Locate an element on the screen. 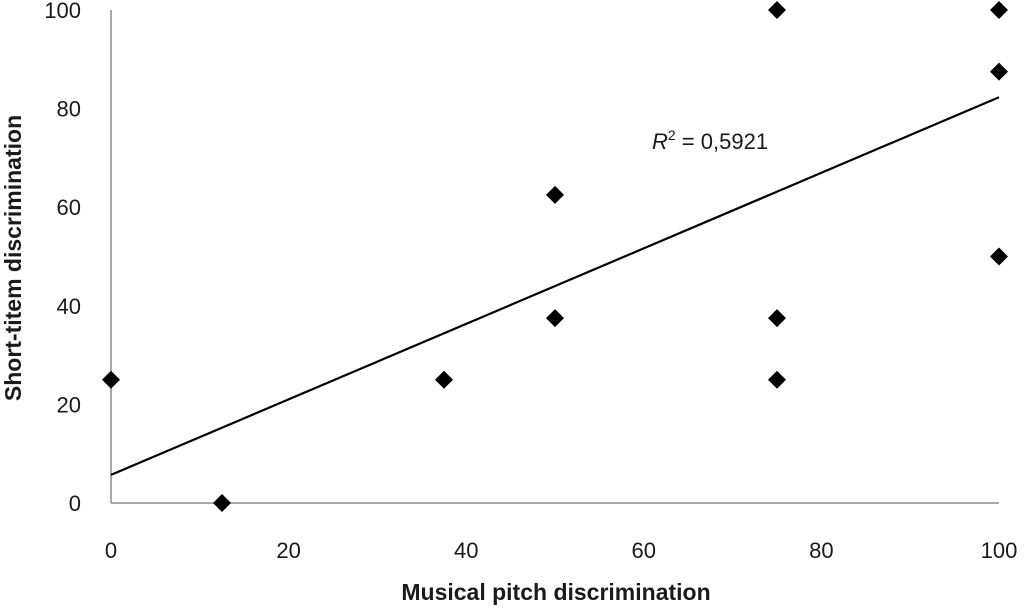  r-squared-symbol: R is located at coordinates (660, 141).